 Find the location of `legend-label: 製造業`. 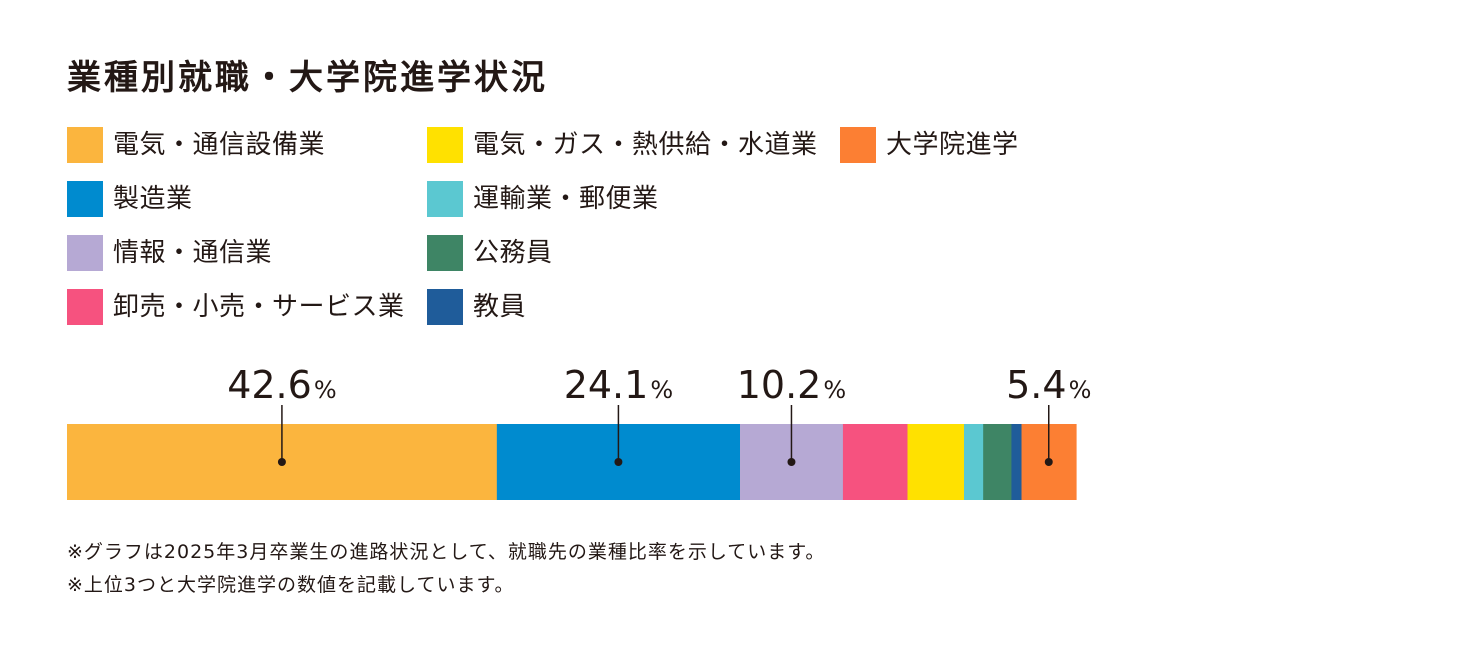

legend-label: 製造業 is located at coordinates (153, 199).